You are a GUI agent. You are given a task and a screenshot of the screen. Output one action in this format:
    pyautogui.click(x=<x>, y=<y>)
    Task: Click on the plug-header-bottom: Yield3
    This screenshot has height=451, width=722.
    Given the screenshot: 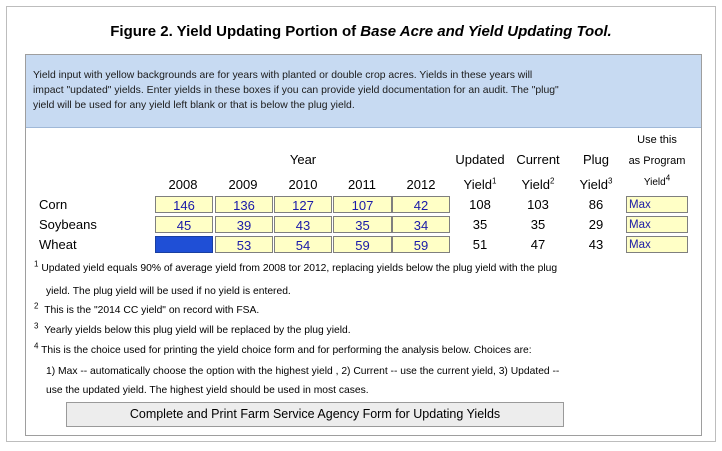 What is the action you would take?
    pyautogui.click(x=596, y=184)
    